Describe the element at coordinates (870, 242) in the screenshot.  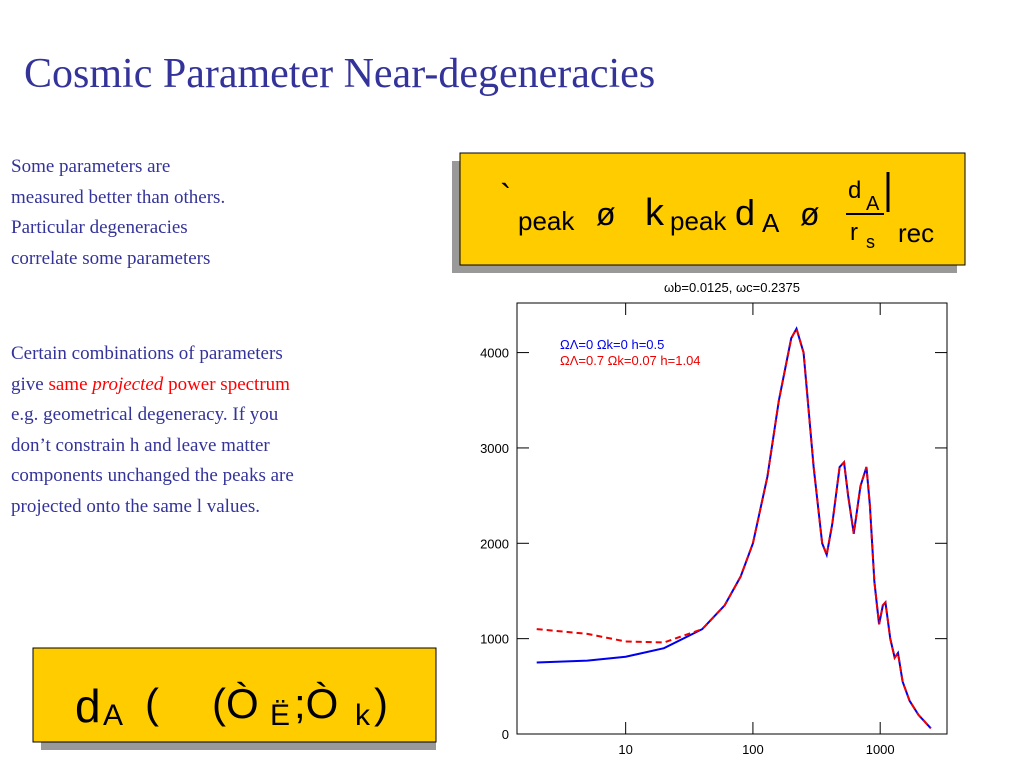
I see `subscript: s` at that location.